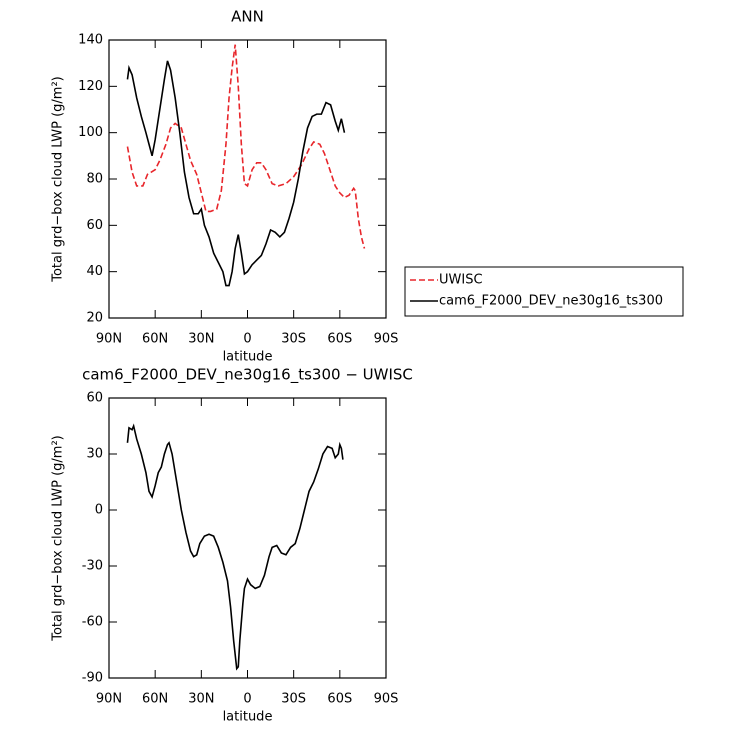 This screenshot has width=730, height=732. What do you see at coordinates (247, 17) in the screenshot?
I see `chart-title: ANN` at bounding box center [247, 17].